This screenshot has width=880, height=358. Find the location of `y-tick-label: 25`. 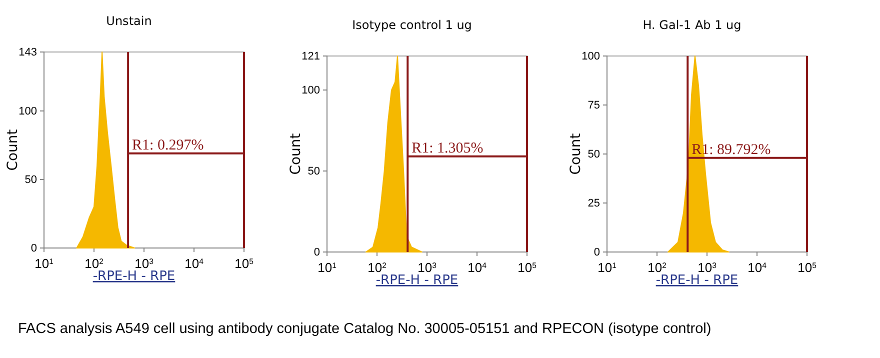

y-tick-label: 25 is located at coordinates (594, 204).